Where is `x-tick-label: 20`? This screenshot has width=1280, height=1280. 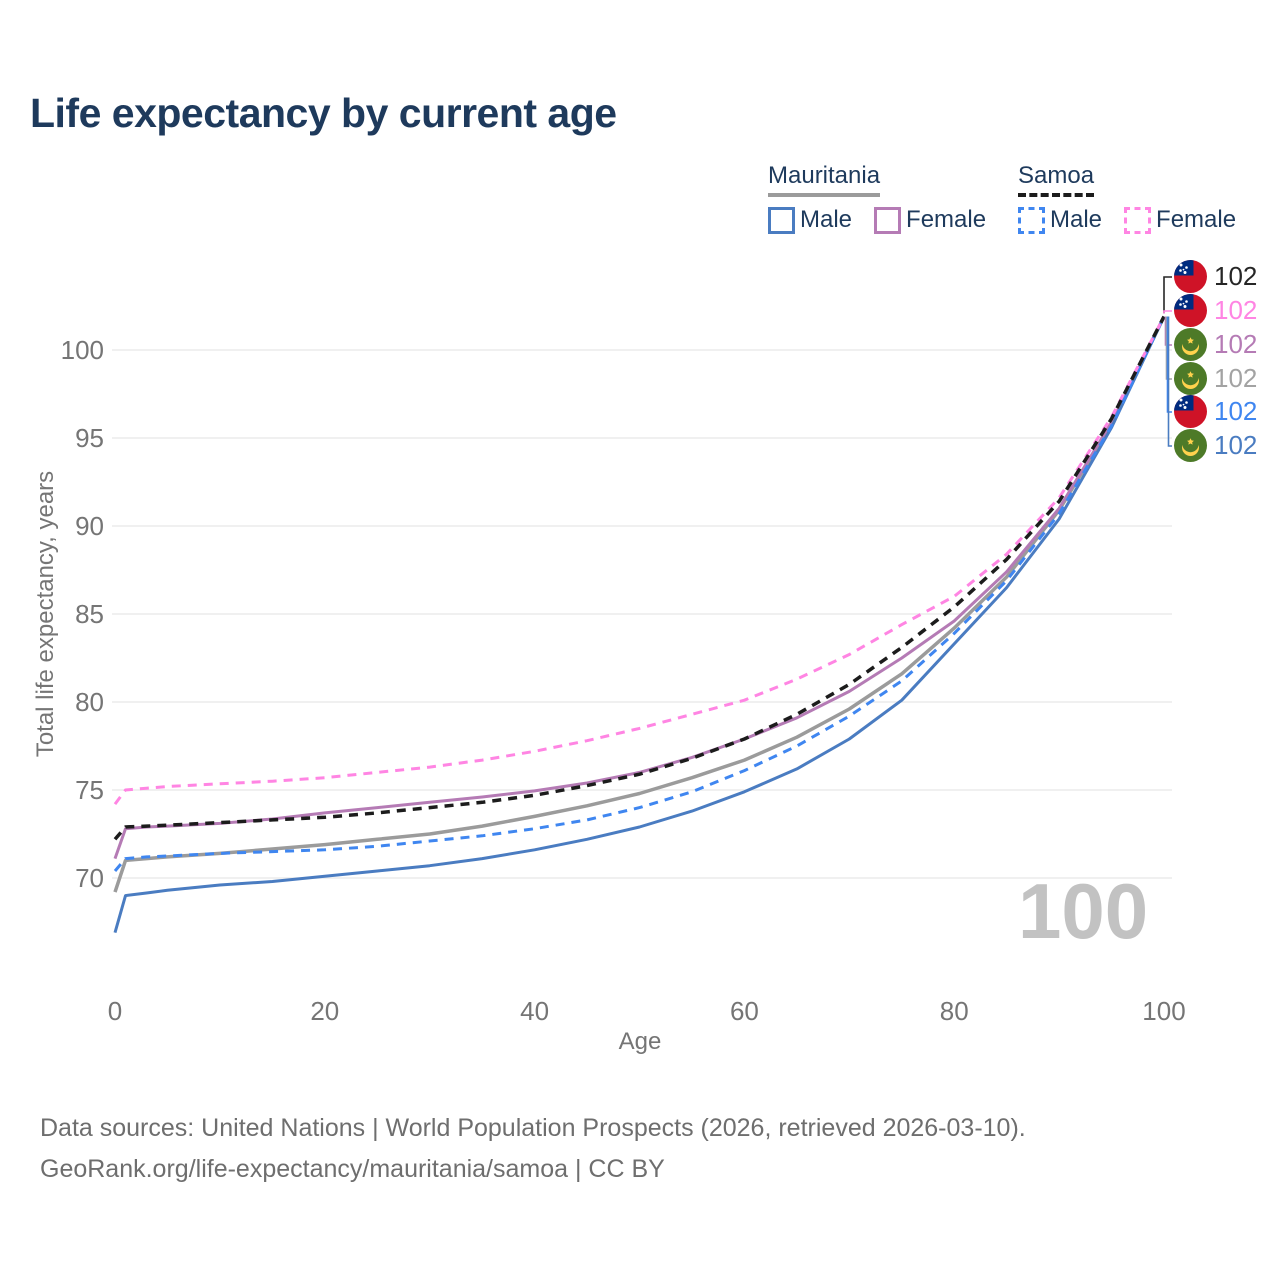 x-tick-label: 20 is located at coordinates (324, 1011).